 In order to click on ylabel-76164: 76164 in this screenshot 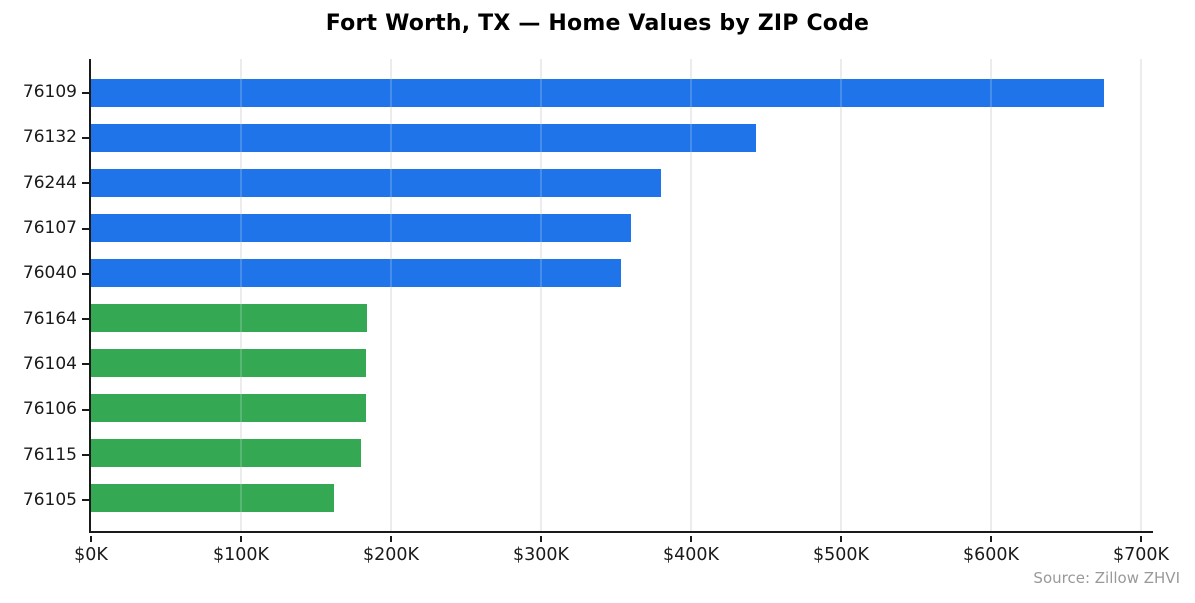, I will do `click(49, 318)`.